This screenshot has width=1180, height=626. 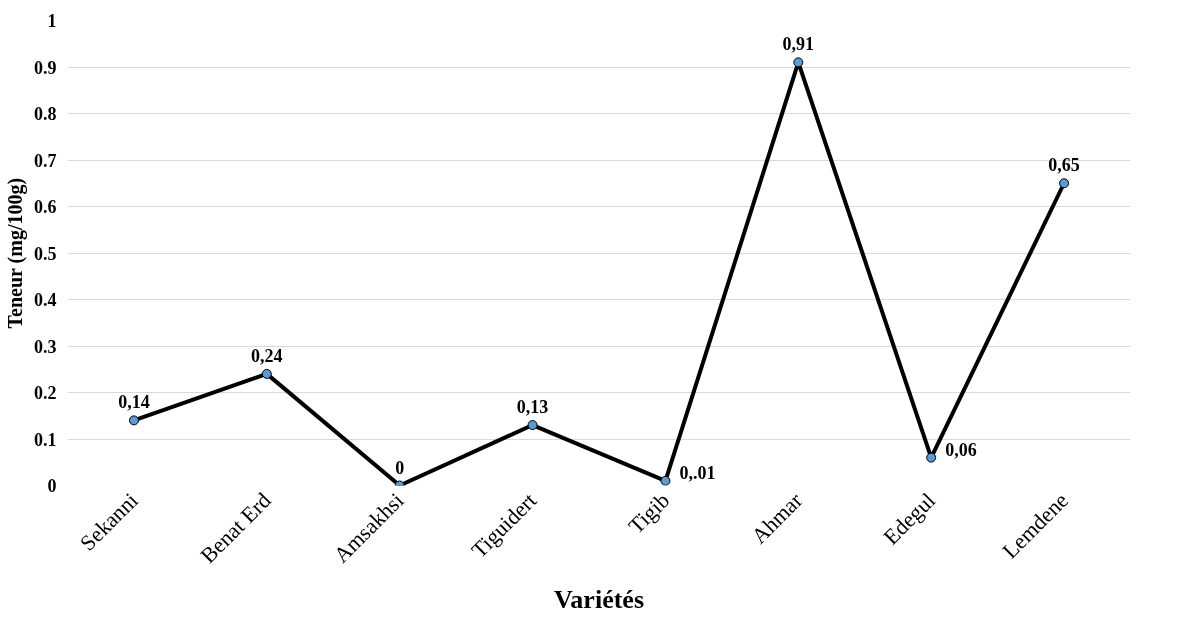 I want to click on y-tick-label: 1, so click(x=52, y=21).